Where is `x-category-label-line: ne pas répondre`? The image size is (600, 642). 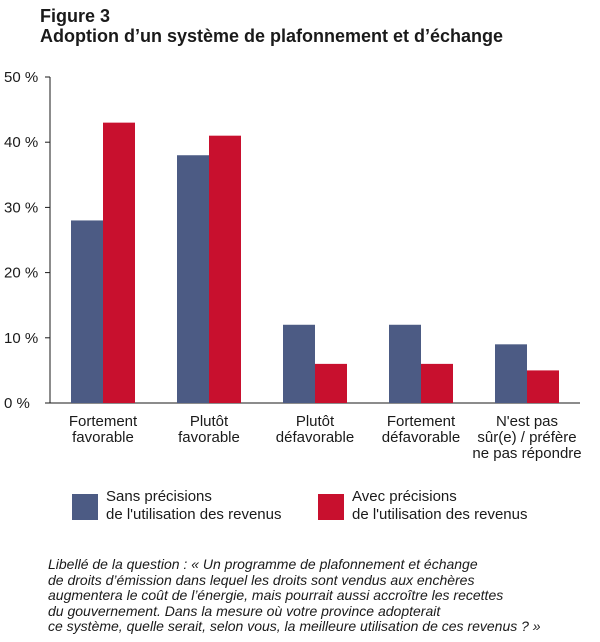 x-category-label-line: ne pas répondre is located at coordinates (526, 453).